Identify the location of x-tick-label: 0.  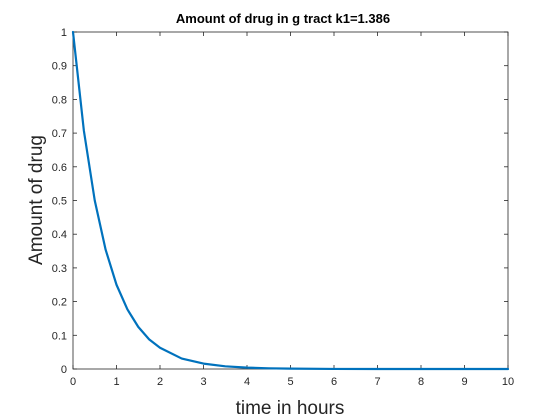
(73, 382).